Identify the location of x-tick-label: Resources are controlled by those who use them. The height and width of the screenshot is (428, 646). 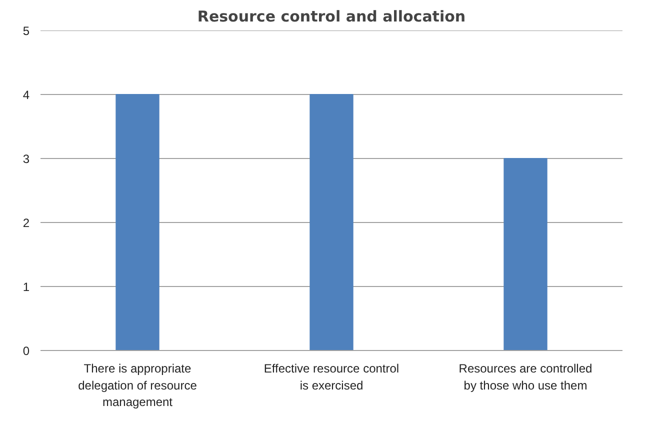
(525, 377).